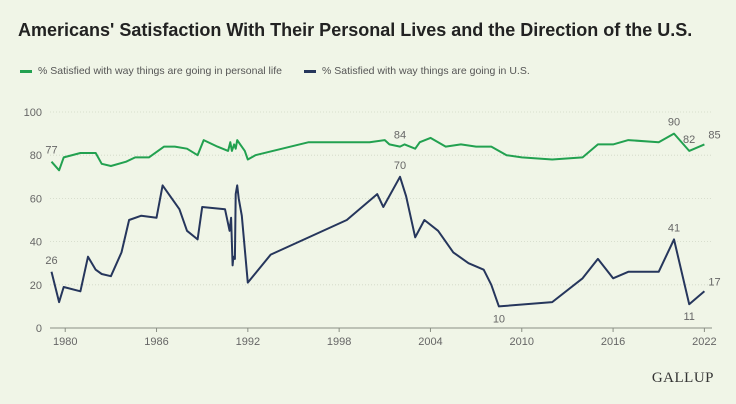 The height and width of the screenshot is (404, 736). What do you see at coordinates (400, 136) in the screenshot?
I see `data-label-personal-life: 84` at bounding box center [400, 136].